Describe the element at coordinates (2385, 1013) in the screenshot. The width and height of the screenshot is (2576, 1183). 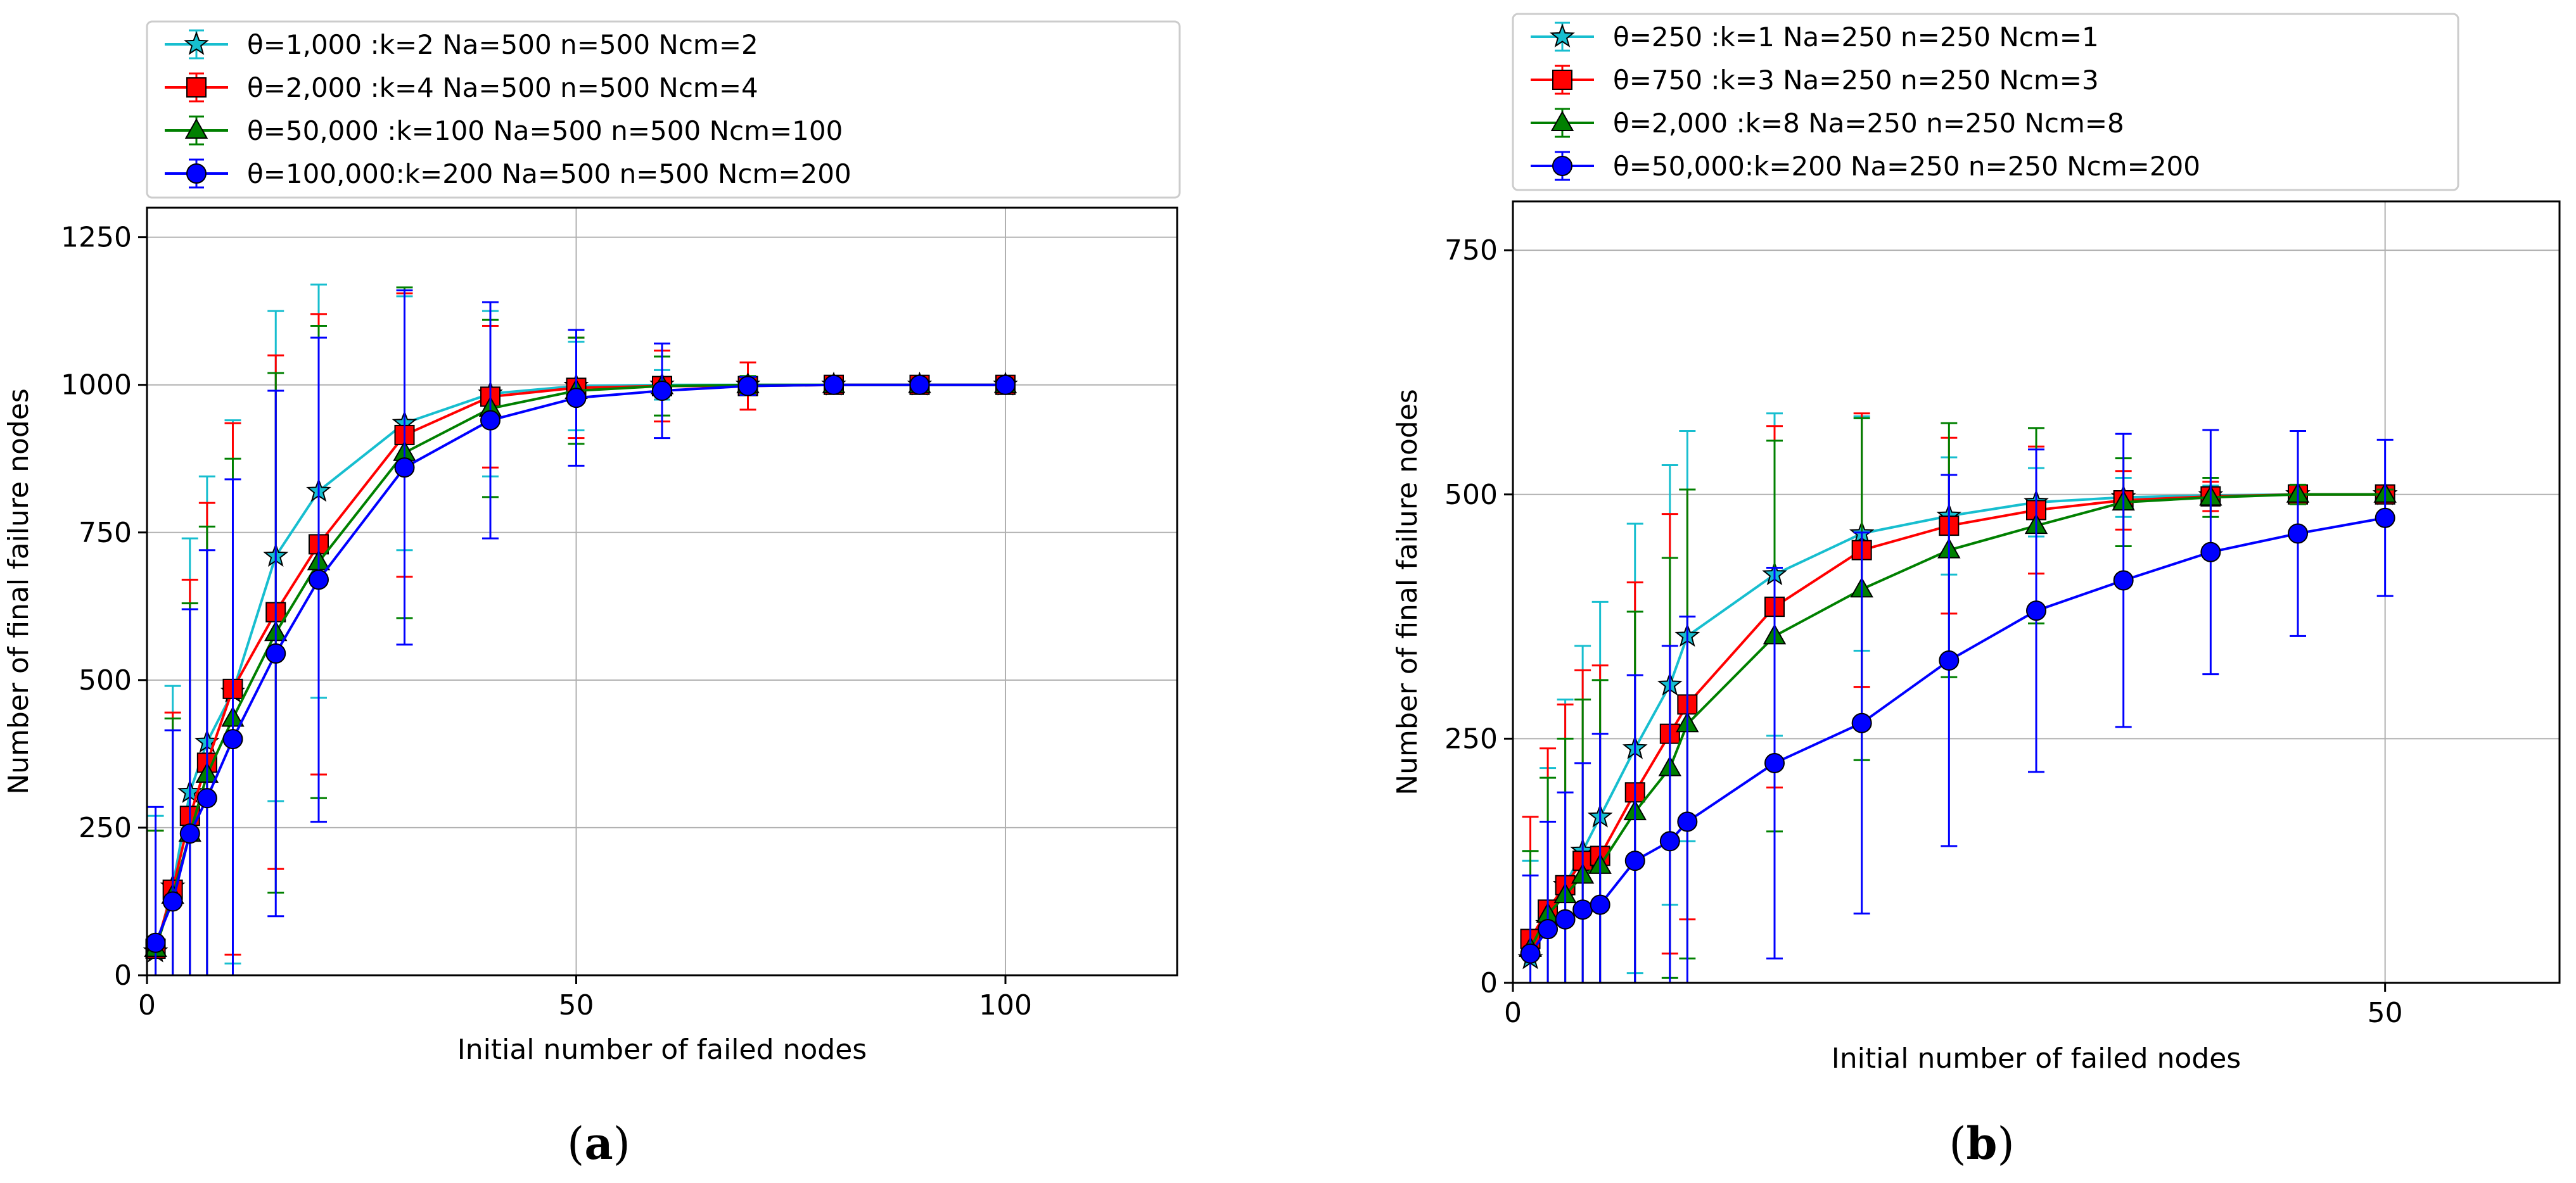
I see `panel-b-xtick-label: 50` at that location.